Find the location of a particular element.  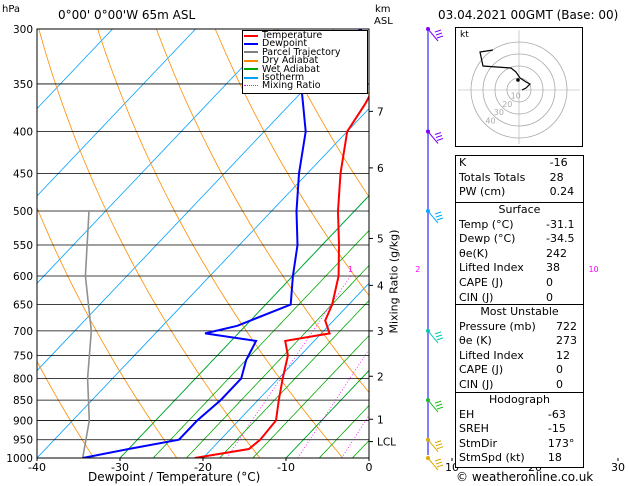

pressure-tick-label: 800 is located at coordinates (23, 379).